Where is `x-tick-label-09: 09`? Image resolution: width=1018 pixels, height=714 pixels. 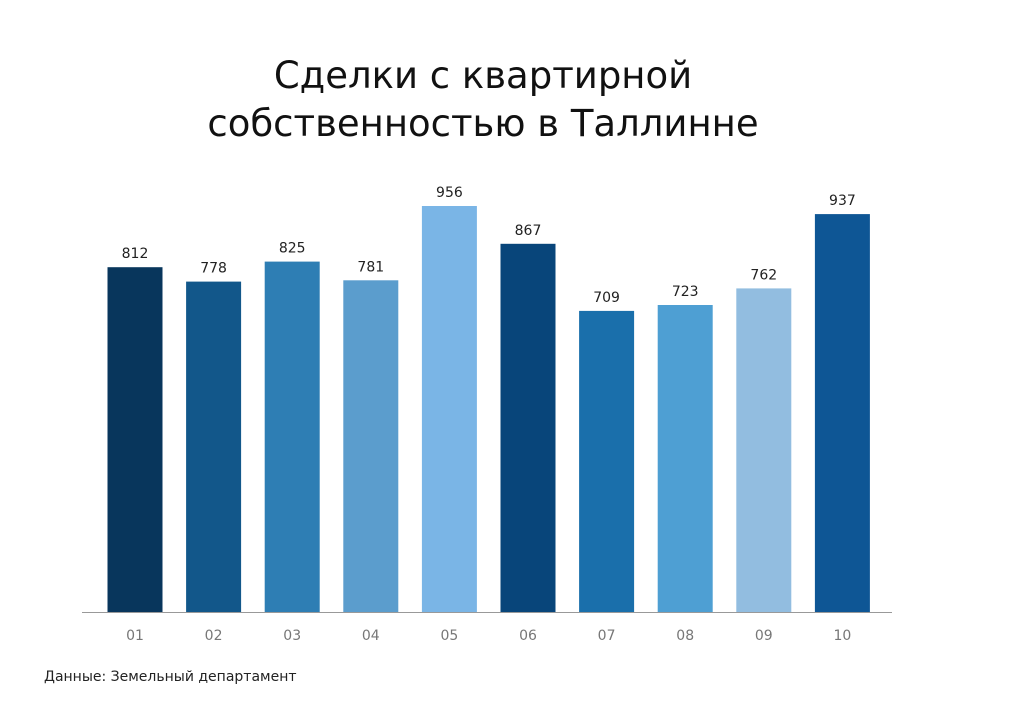 x-tick-label-09: 09 is located at coordinates (764, 636).